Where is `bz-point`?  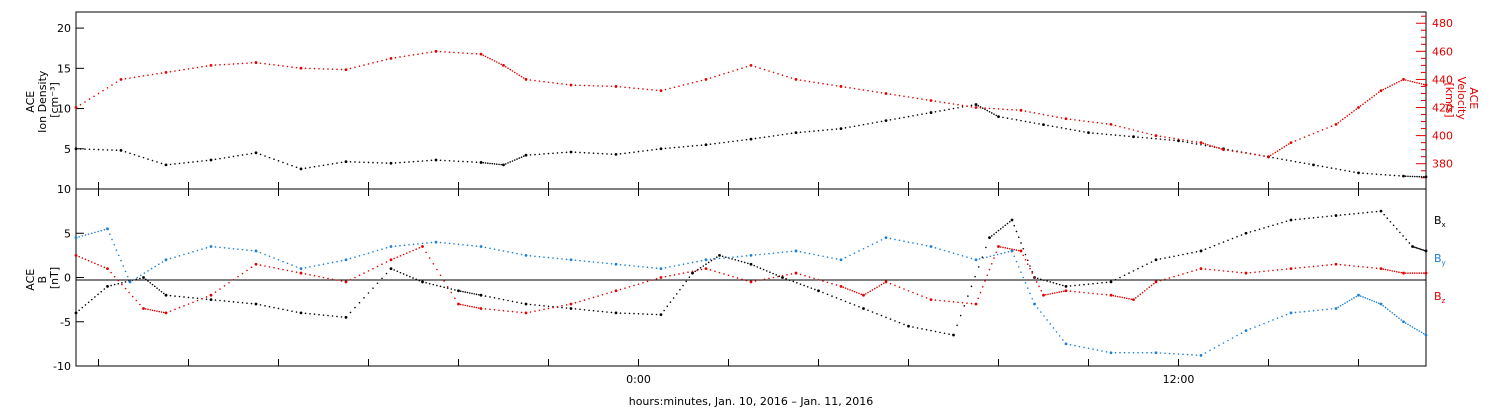 bz-point is located at coordinates (1111, 295).